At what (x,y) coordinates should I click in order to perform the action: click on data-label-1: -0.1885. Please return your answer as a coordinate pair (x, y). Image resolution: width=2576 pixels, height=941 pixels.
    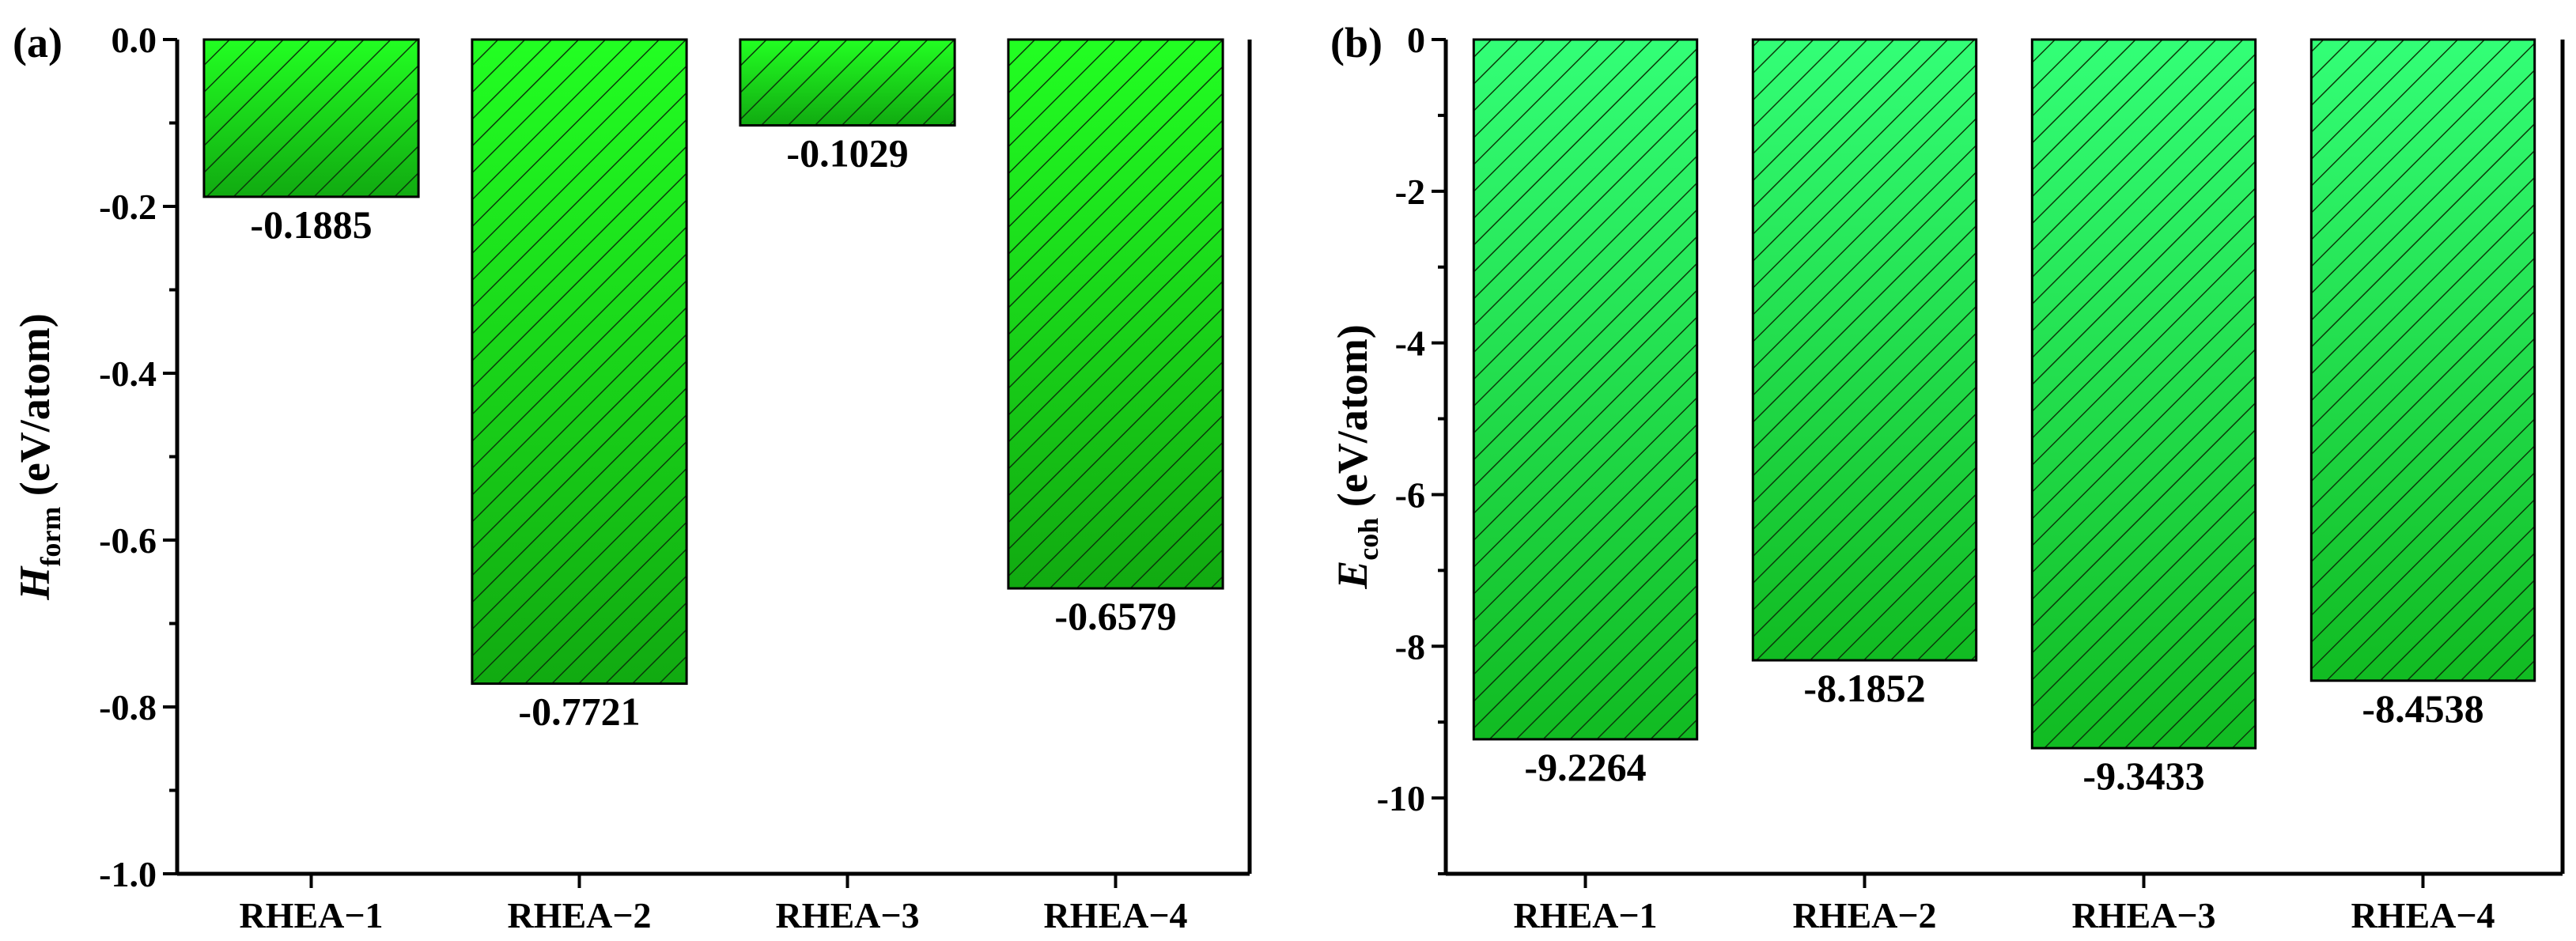
    Looking at the image, I should click on (311, 225).